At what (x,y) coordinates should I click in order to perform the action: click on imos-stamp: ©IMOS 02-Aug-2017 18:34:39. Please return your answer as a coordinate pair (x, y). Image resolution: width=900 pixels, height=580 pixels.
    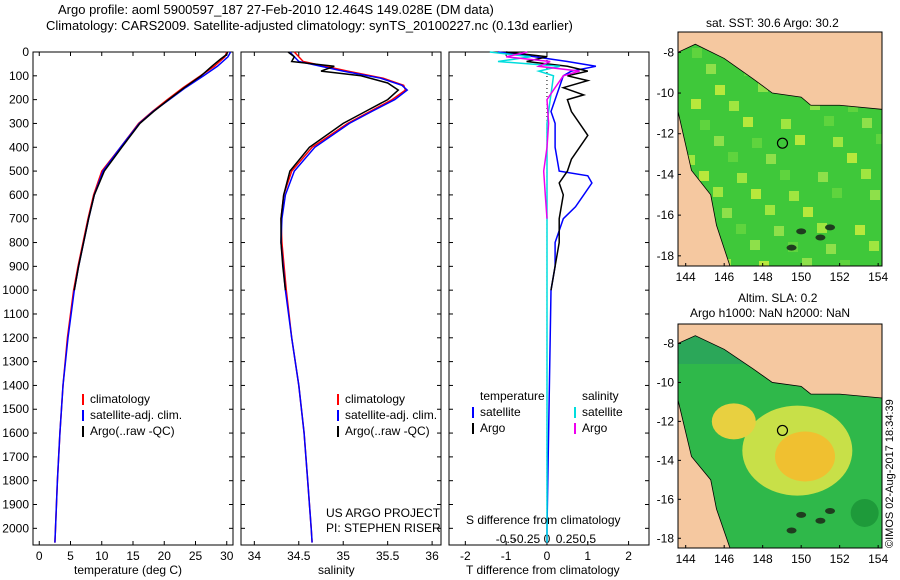
    Looking at the image, I should click on (890, 473).